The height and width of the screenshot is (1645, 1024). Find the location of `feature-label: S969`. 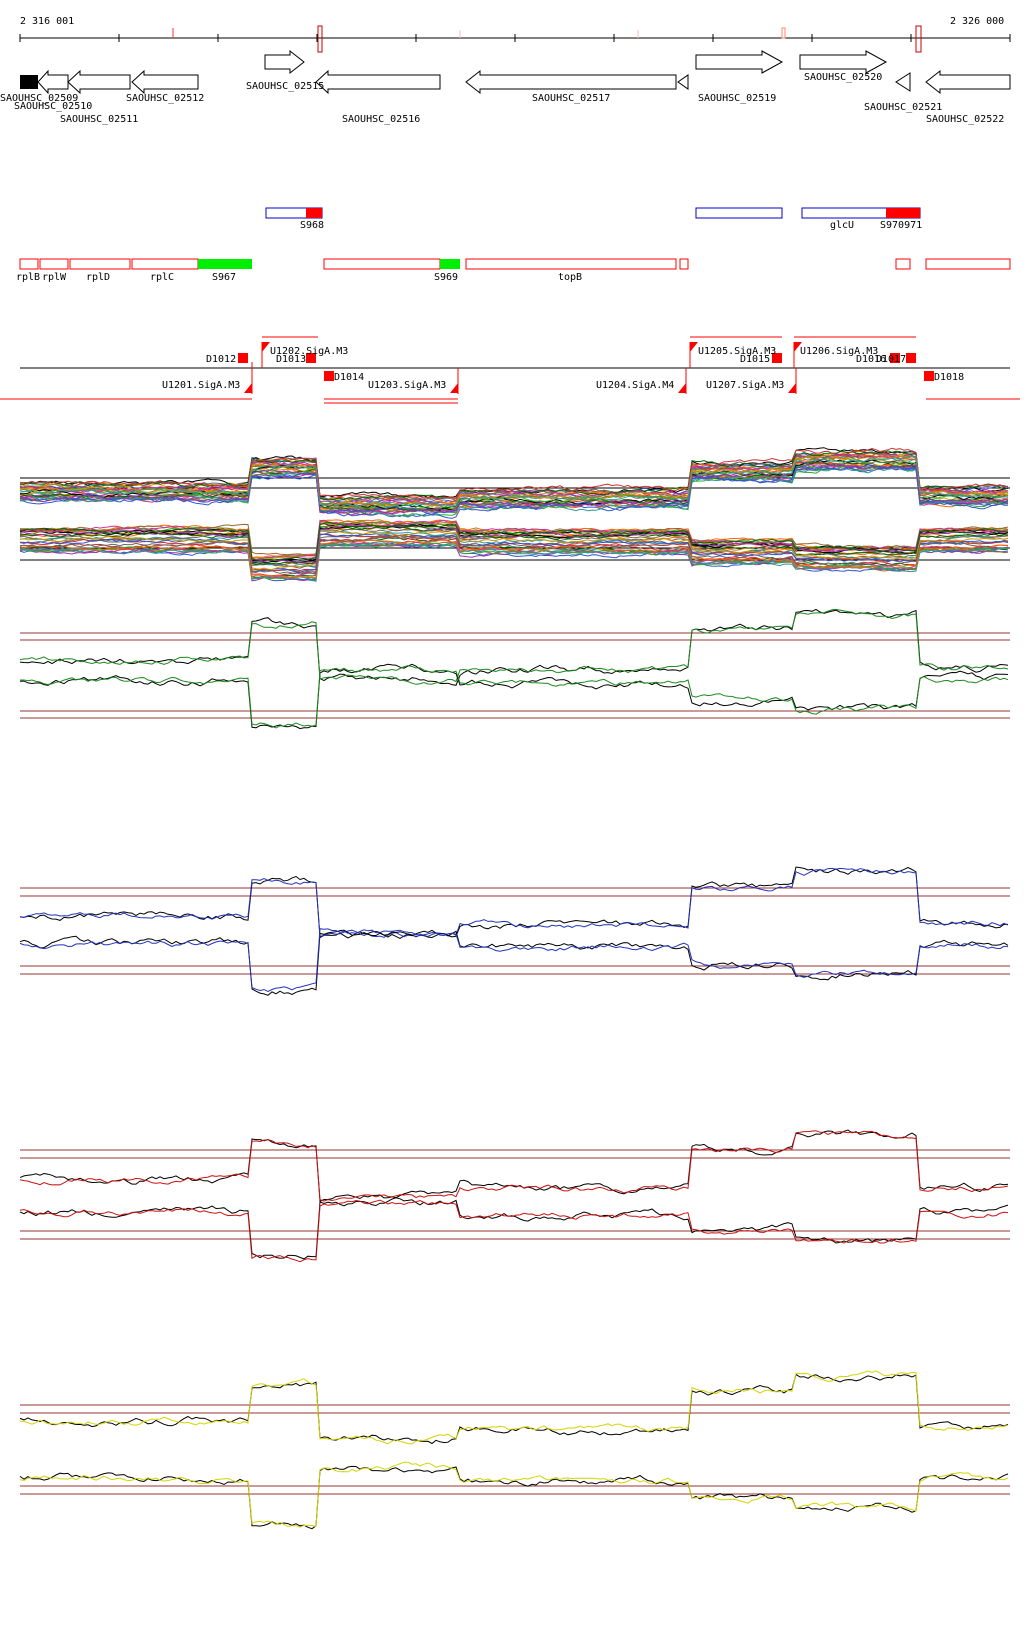

feature-label: S969 is located at coordinates (446, 277).